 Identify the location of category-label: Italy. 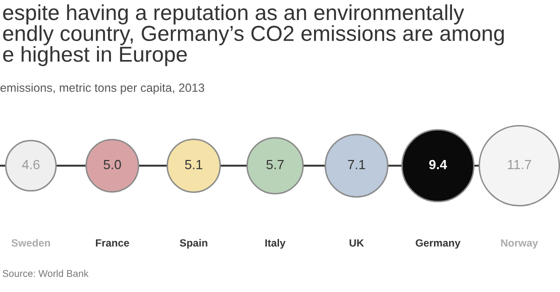
(275, 243).